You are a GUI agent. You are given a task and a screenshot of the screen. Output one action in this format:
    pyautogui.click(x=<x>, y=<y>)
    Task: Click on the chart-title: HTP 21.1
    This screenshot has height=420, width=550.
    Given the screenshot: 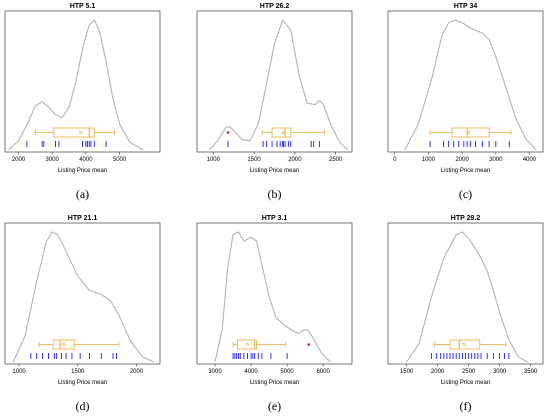 What is the action you would take?
    pyautogui.click(x=83, y=218)
    